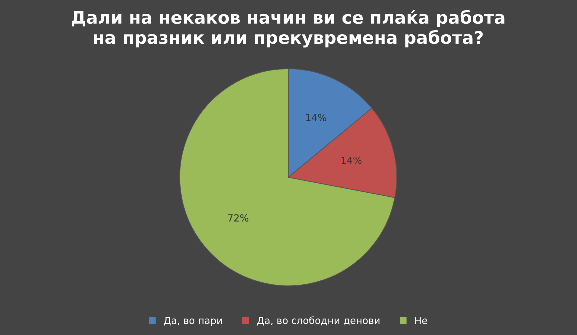 The width and height of the screenshot is (577, 335). What do you see at coordinates (422, 320) in the screenshot?
I see `legend-label: Не` at bounding box center [422, 320].